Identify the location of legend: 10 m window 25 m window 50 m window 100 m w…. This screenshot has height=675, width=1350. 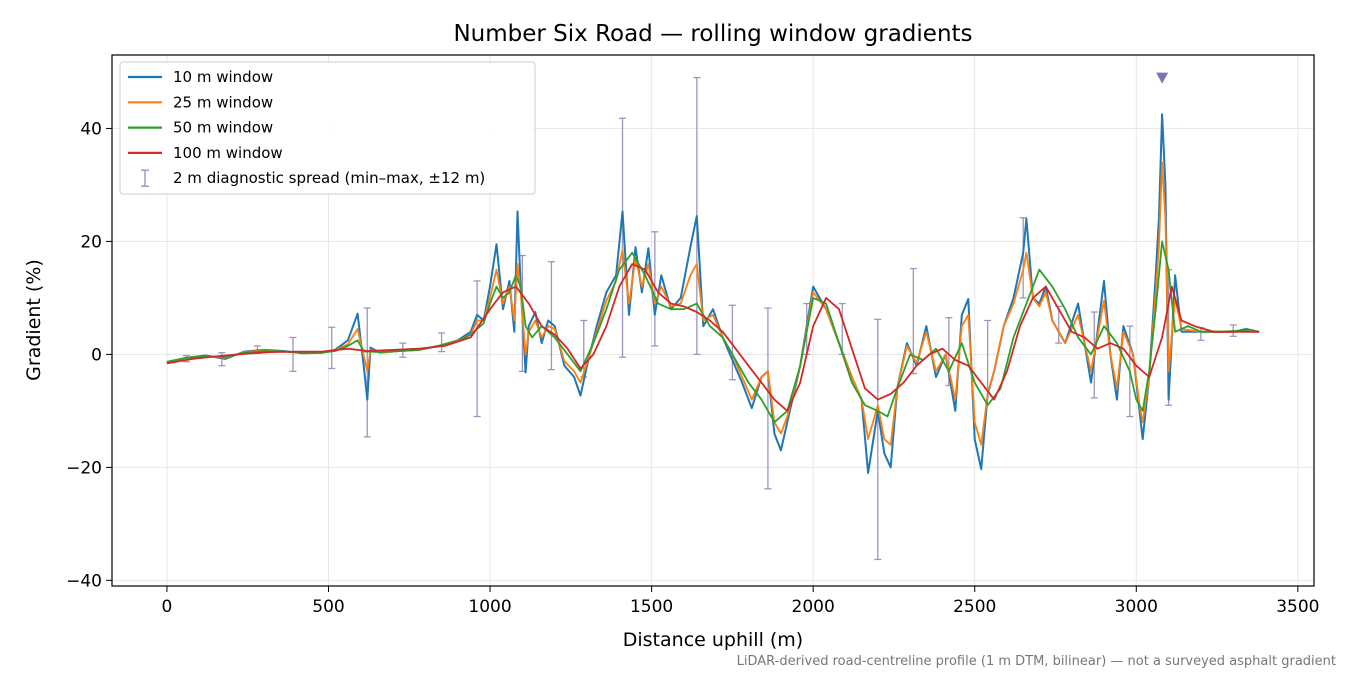
(327, 128).